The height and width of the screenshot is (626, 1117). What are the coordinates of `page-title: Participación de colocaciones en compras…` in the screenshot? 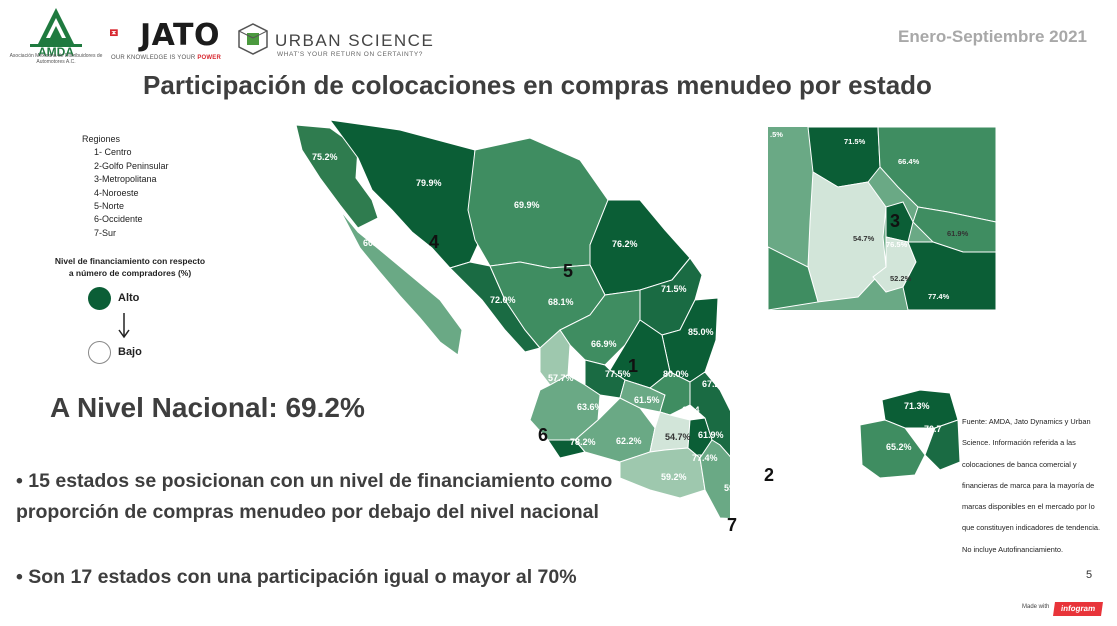 It's located at (537, 85).